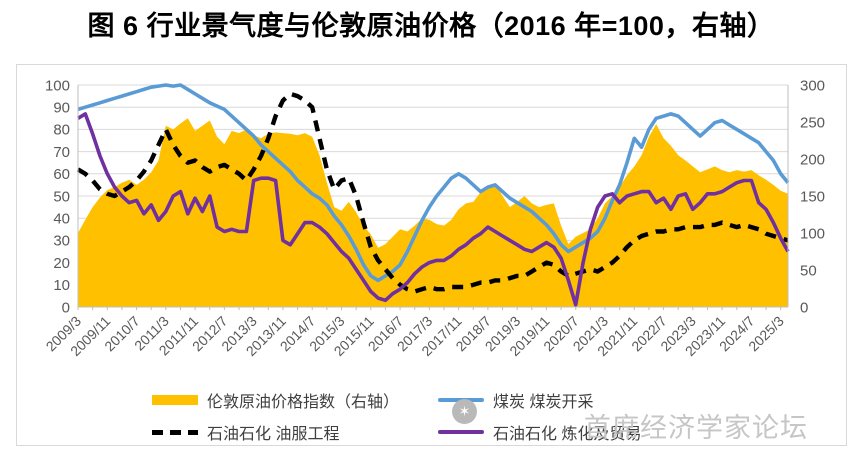 The image size is (862, 456). Describe the element at coordinates (61, 285) in the screenshot. I see `svg-text: 10` at that location.